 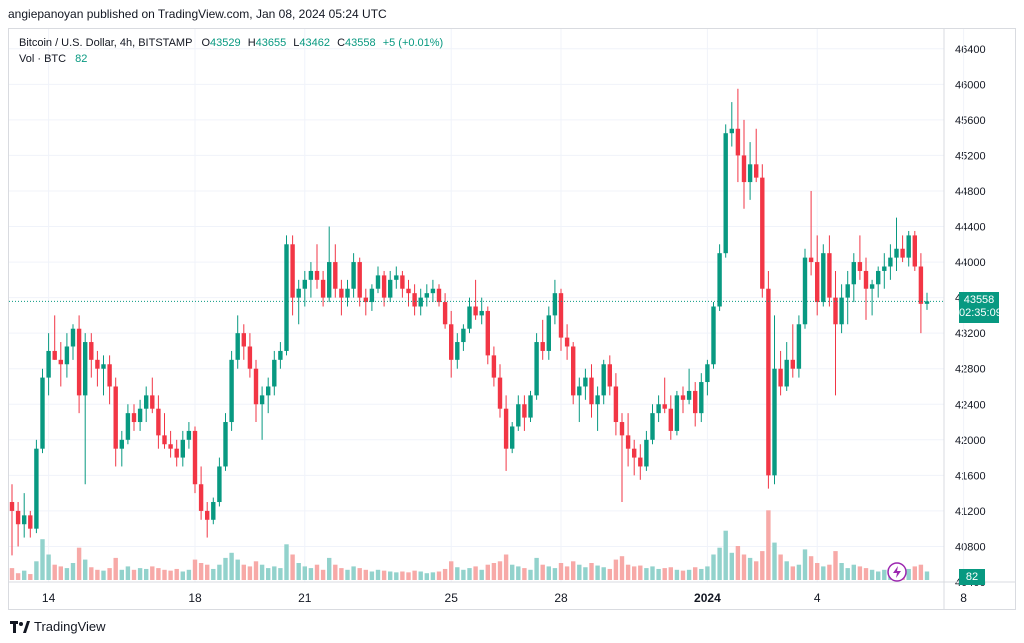 What do you see at coordinates (43, 59) in the screenshot?
I see `legend-volume-label: Vol · BTC` at bounding box center [43, 59].